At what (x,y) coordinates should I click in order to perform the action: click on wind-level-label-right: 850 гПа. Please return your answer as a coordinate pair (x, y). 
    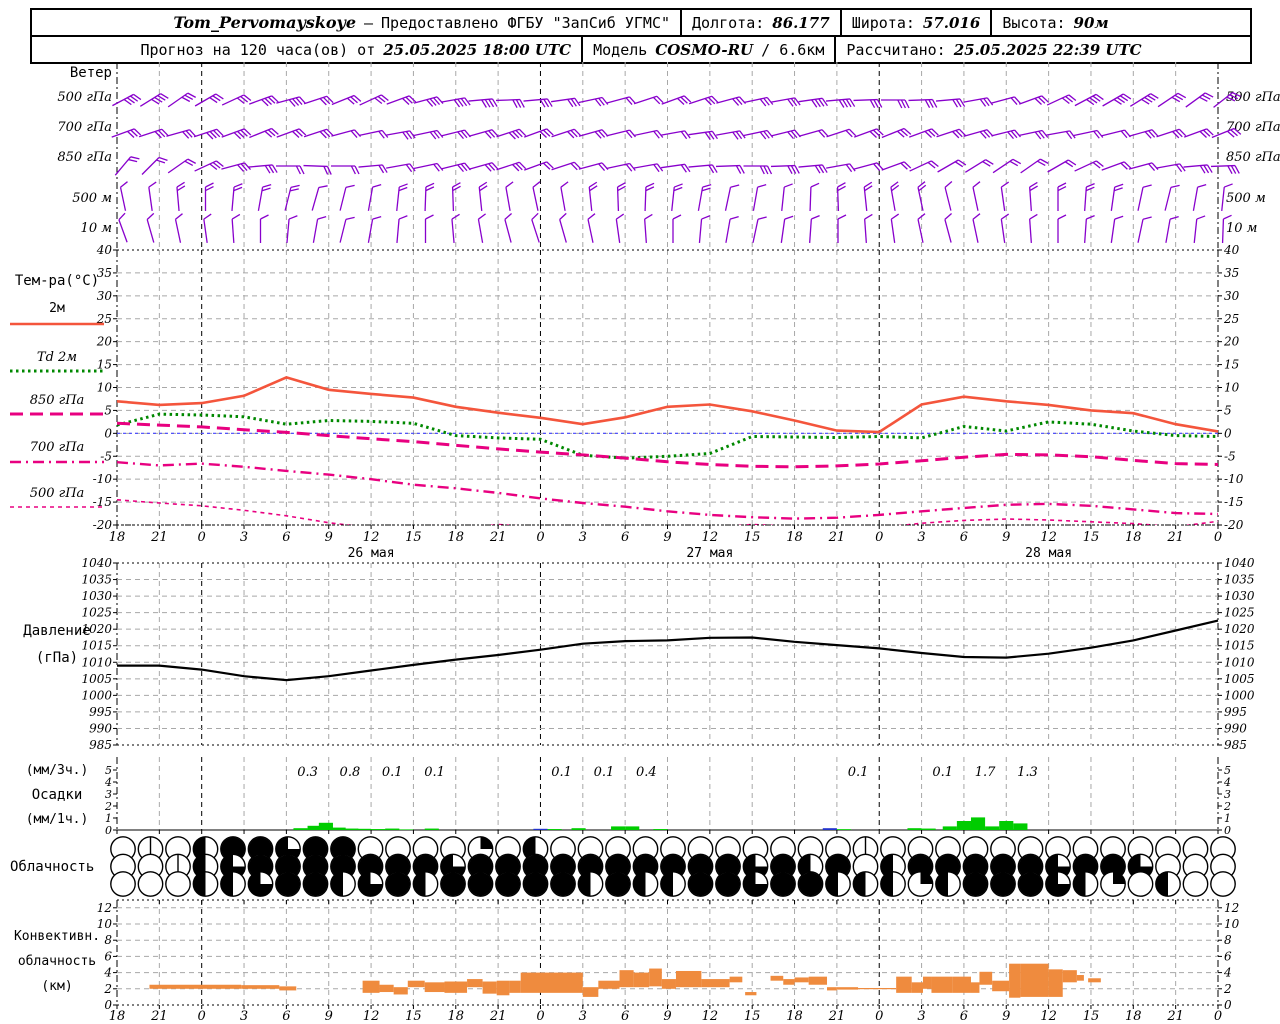
    Looking at the image, I should click on (1253, 157).